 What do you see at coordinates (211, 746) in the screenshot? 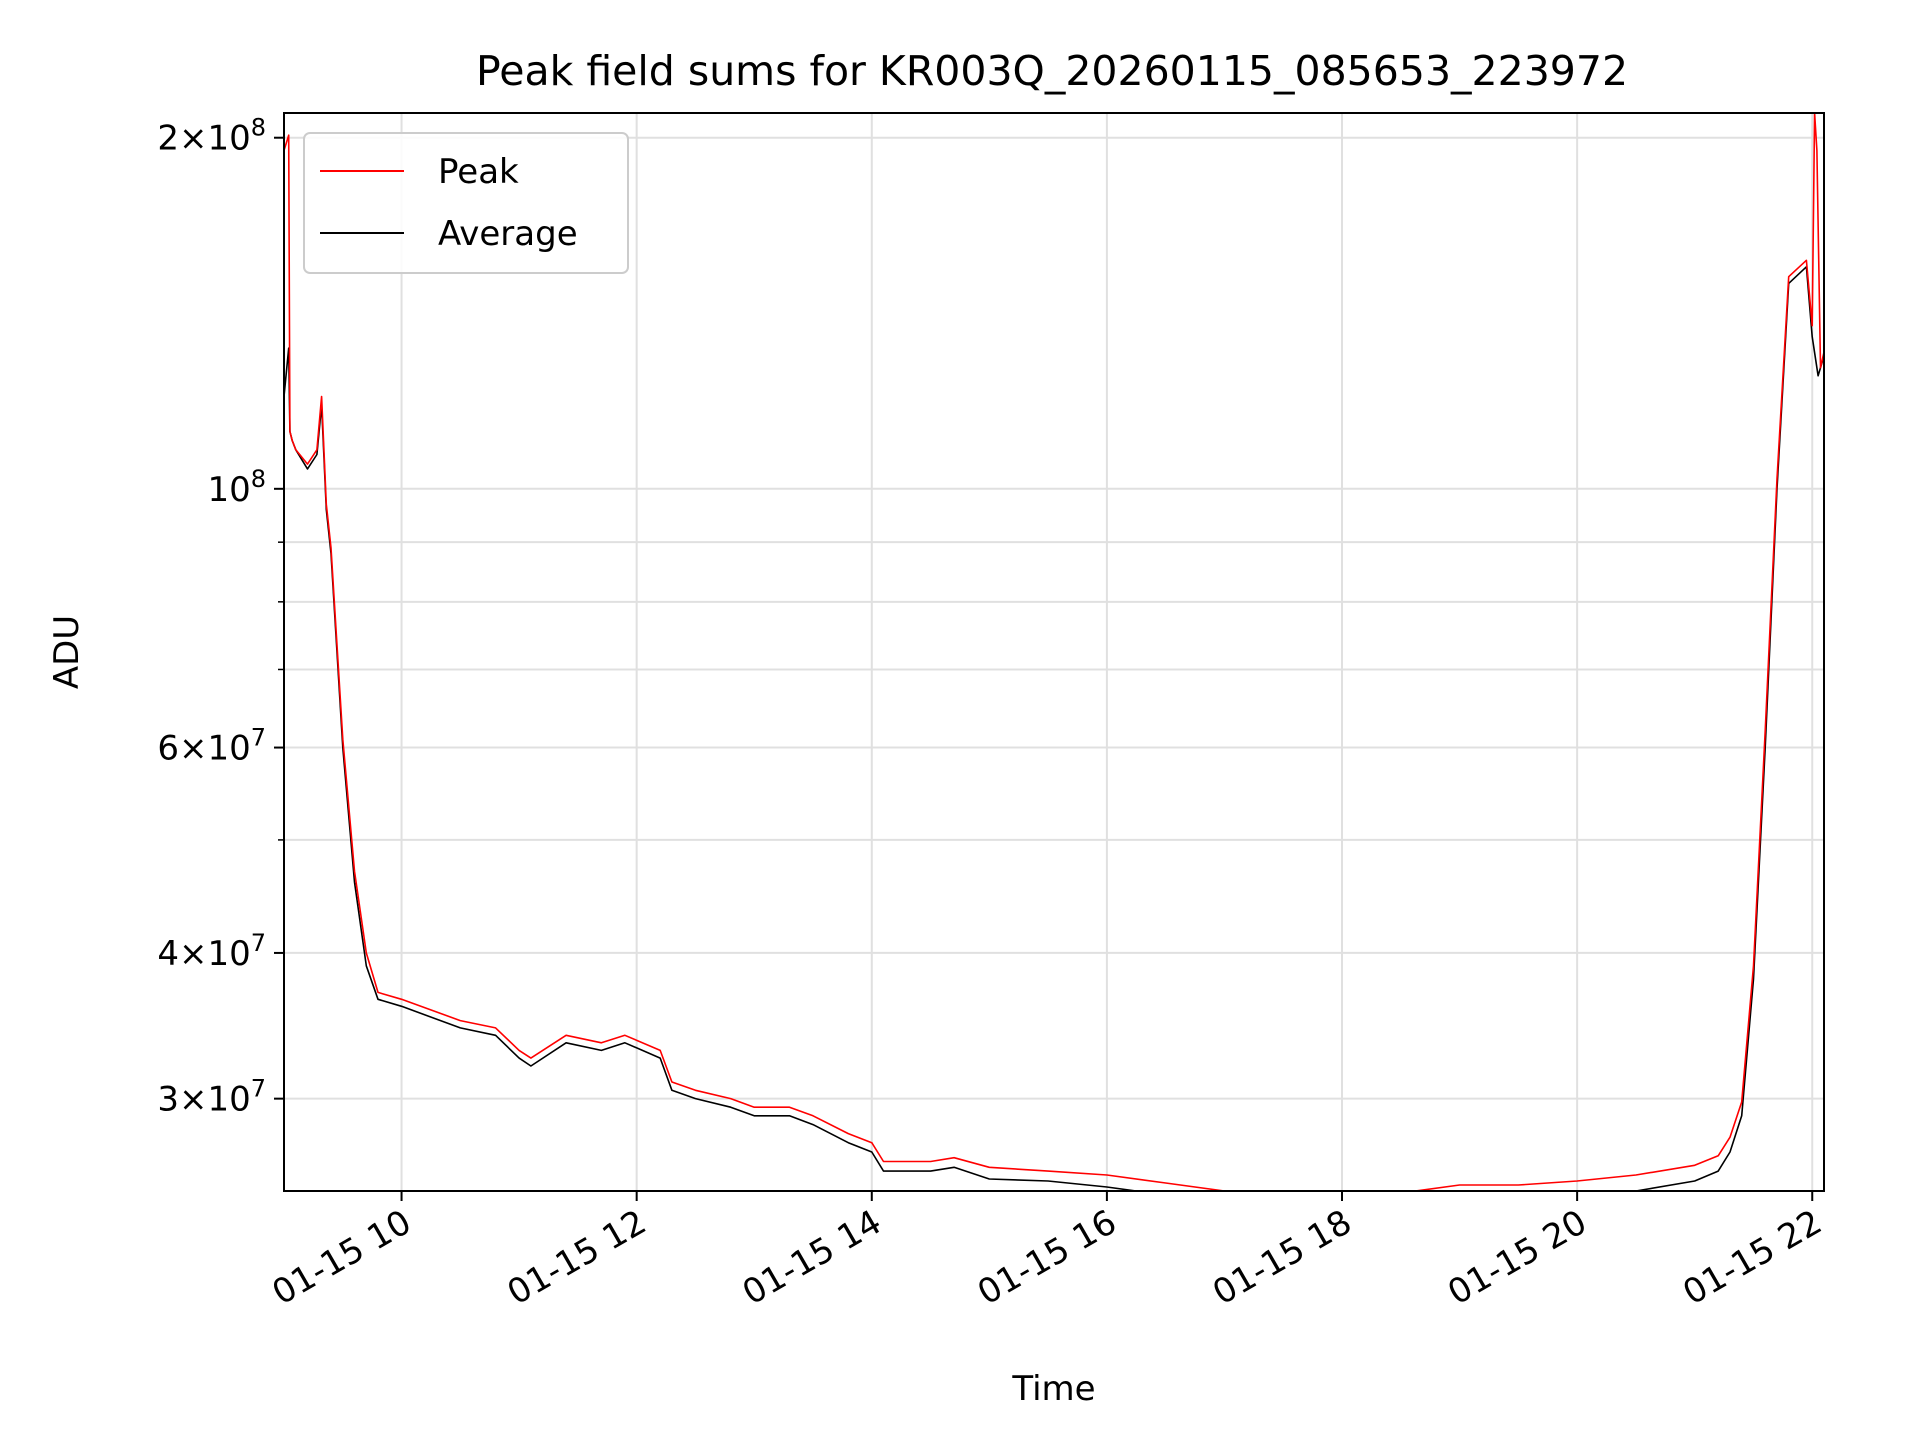
I see `y-tick-label: 6×107` at bounding box center [211, 746].